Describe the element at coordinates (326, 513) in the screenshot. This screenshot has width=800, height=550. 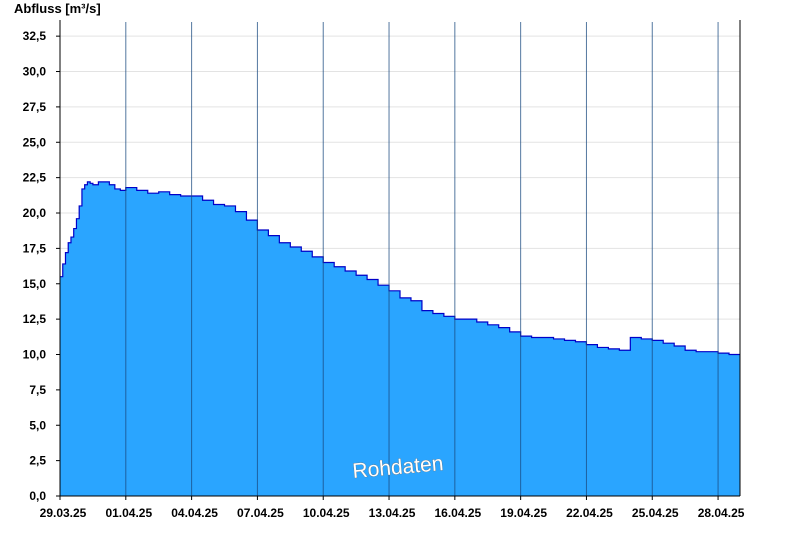
I see `x-tick-label: 10.04.25` at that location.